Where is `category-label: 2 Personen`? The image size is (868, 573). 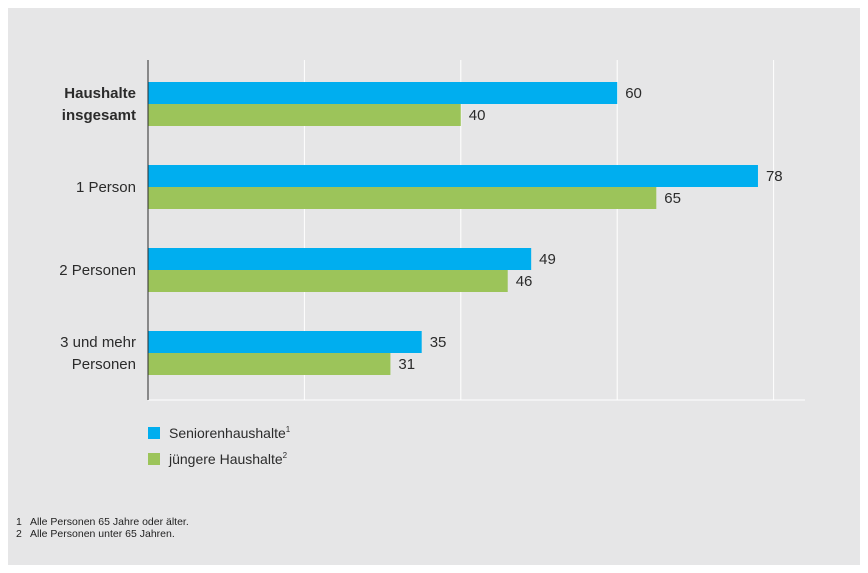
category-label: 2 Personen is located at coordinates (97, 270).